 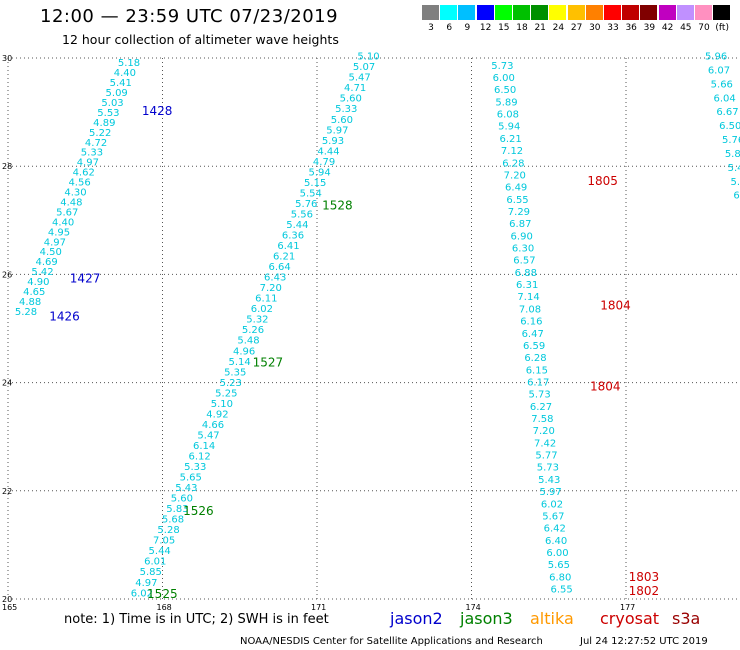 I want to click on wave-height-value: 6.55, so click(x=517, y=200).